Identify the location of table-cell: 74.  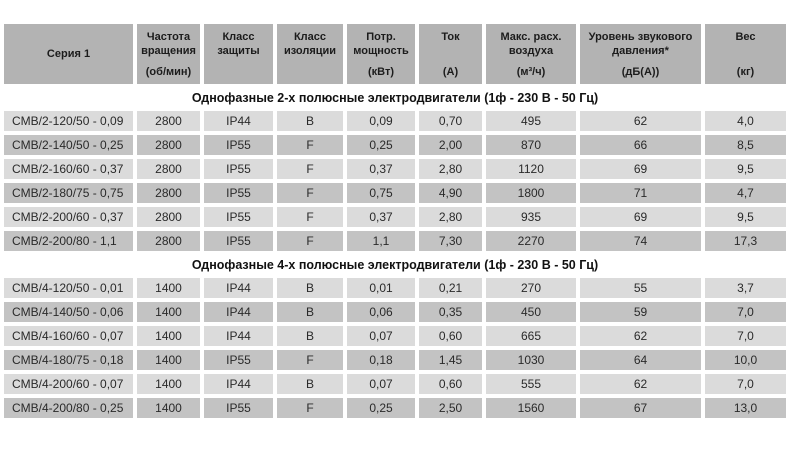
(640, 241).